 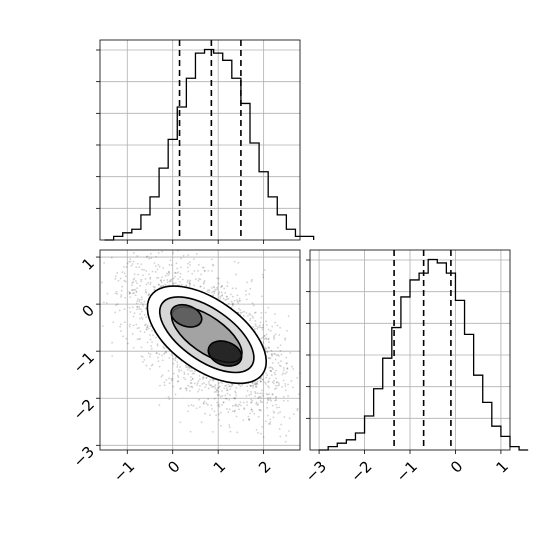 I want to click on x-tick-label: −3, so click(x=316, y=471).